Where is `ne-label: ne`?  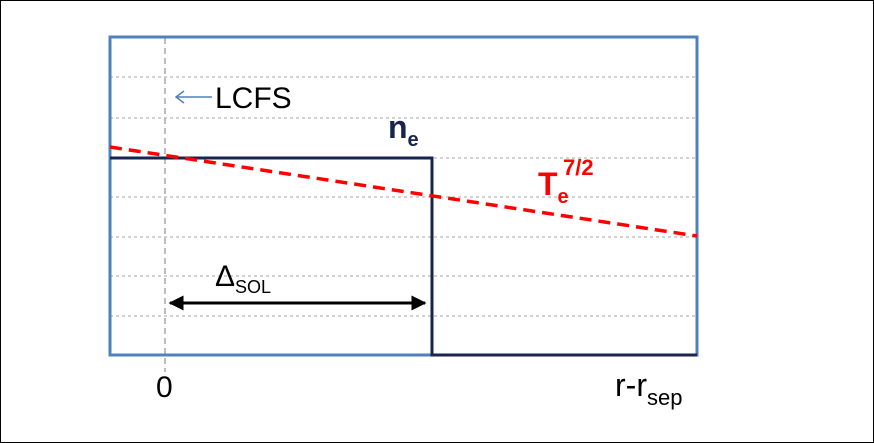 ne-label: ne is located at coordinates (403, 130).